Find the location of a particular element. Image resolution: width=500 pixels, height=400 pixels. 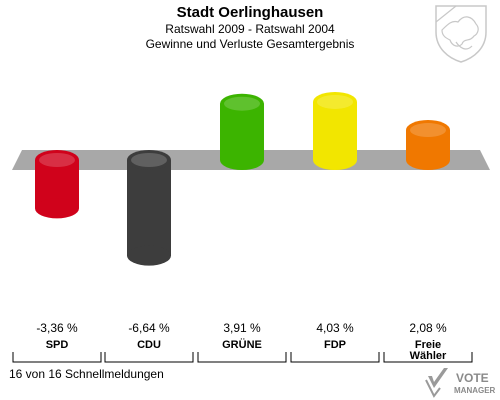

logo-word-manager: MANAGER is located at coordinates (475, 390).